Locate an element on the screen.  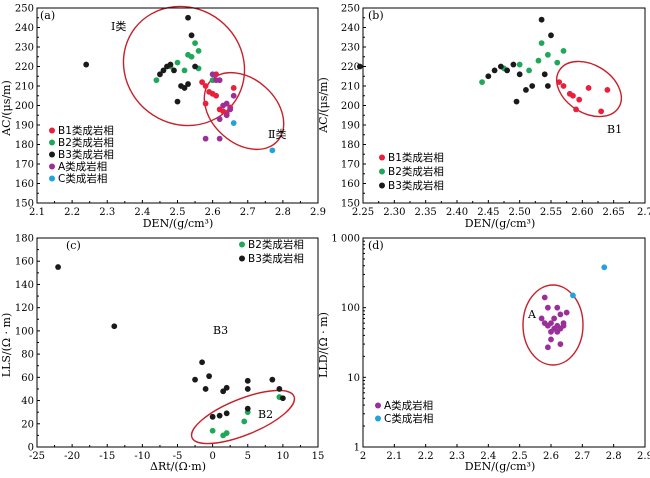
y-tick-label: 250 is located at coordinates (24, 9).